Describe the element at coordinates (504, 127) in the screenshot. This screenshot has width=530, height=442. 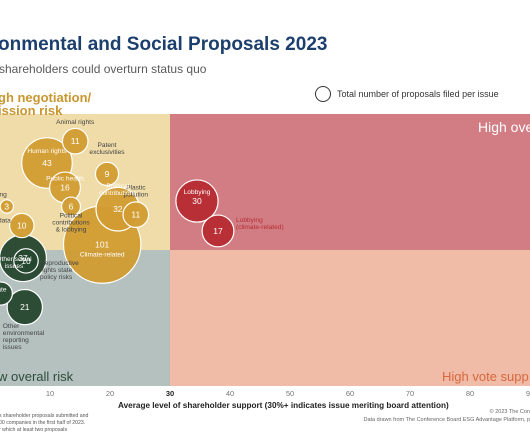
I see `quadrant-label-high-overall: High ove` at that location.